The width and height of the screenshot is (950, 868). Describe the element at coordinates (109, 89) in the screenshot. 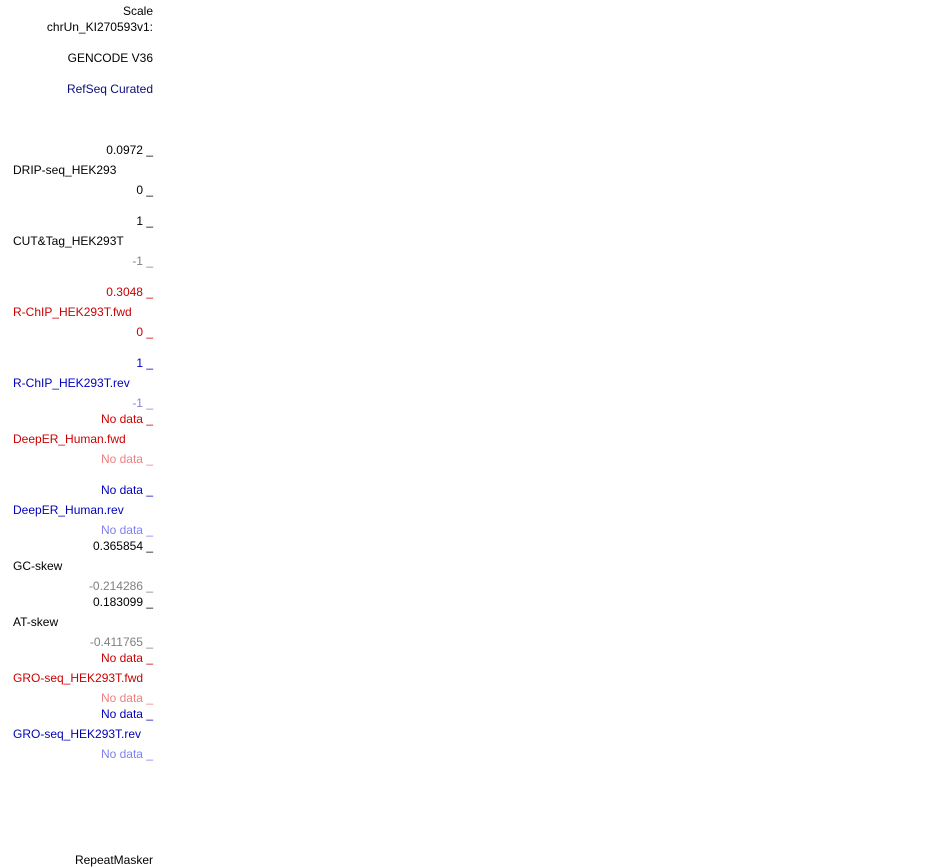

I see `track-label-refseq: RefSeq Curated` at that location.